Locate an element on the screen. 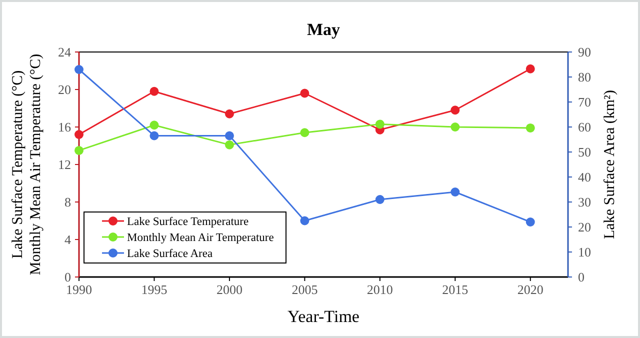  x-tick-label: 2000 is located at coordinates (229, 289).